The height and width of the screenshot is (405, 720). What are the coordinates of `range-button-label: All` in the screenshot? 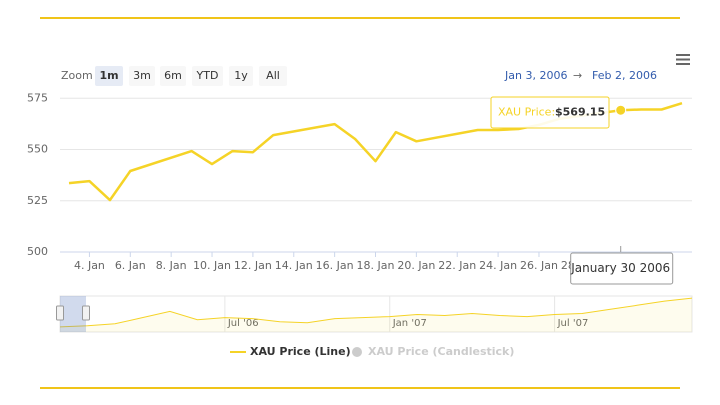 It's located at (273, 75).